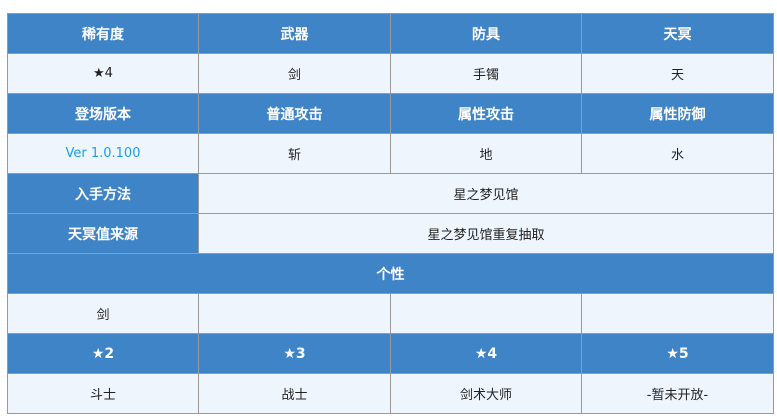  I want to click on rarity-value: ★4, so click(103, 73).